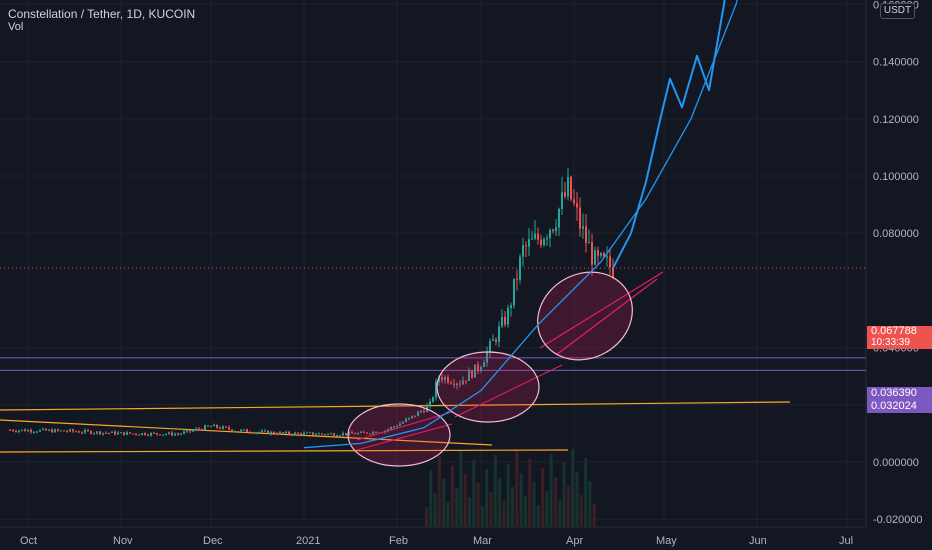 Image resolution: width=932 pixels, height=550 pixels. I want to click on y-tick-label: -0.020000, so click(898, 520).